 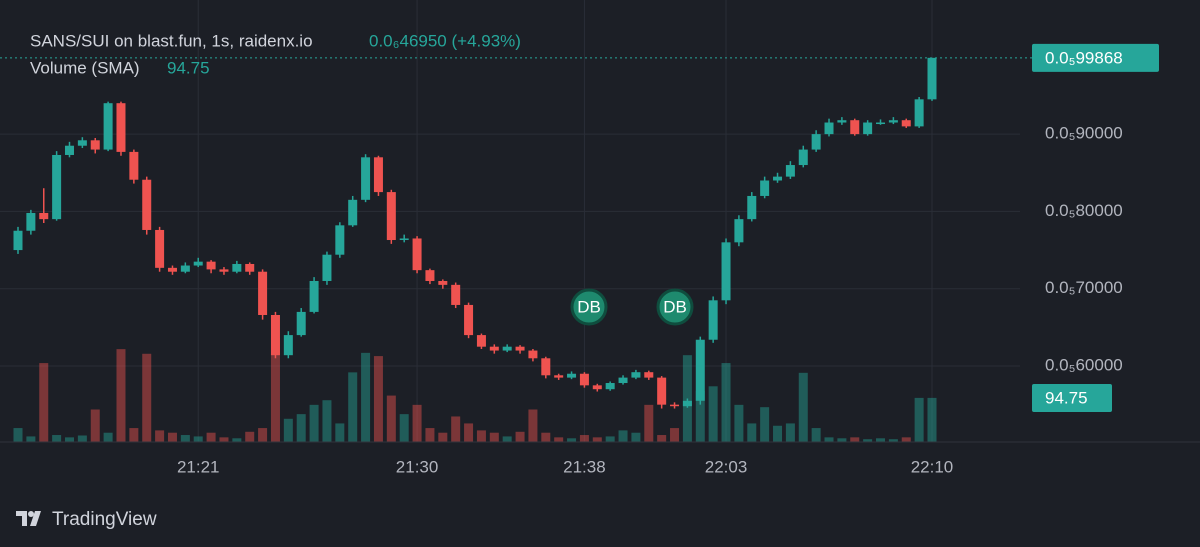 I want to click on brand-logo: TradingView, so click(x=86, y=519).